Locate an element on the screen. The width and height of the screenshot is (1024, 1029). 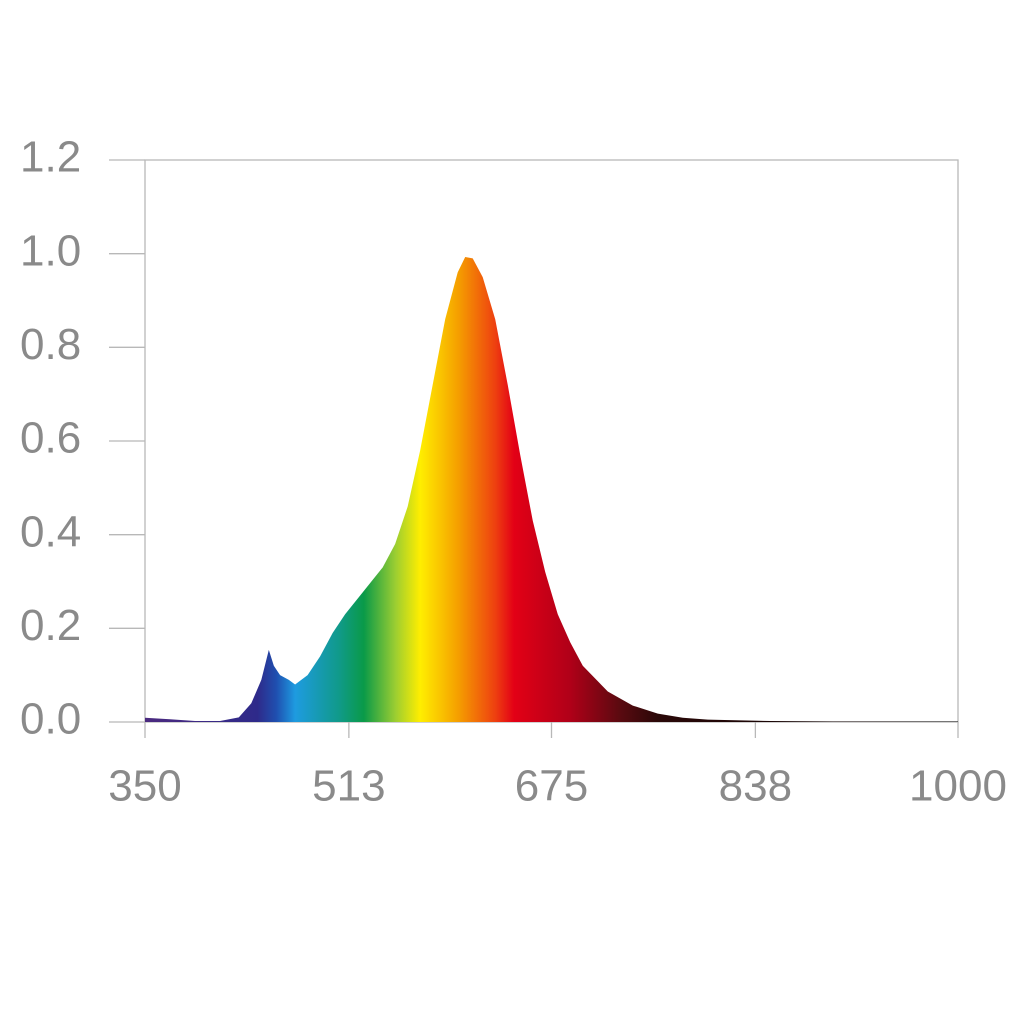
y-tick-label: 0.8 is located at coordinates (50, 344).